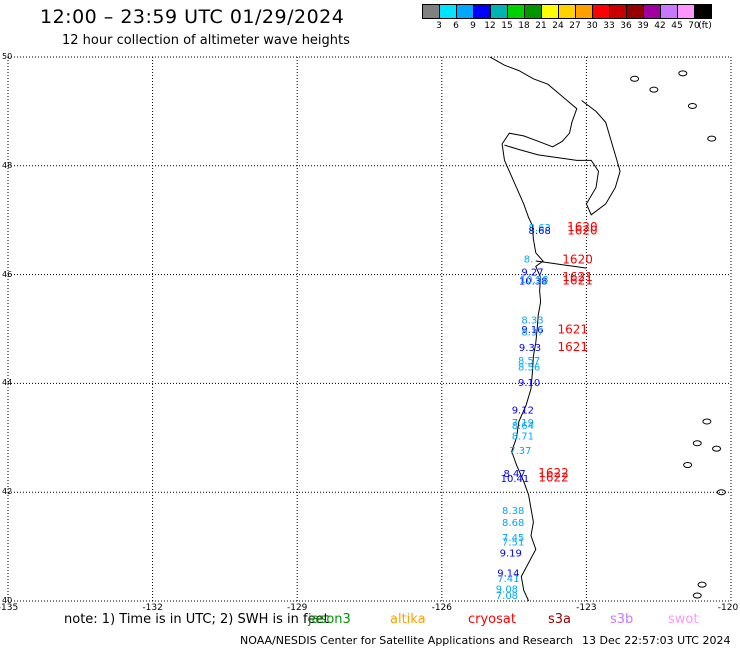 This screenshot has width=740, height=650. I want to click on colorbar-label: 30, so click(592, 26).